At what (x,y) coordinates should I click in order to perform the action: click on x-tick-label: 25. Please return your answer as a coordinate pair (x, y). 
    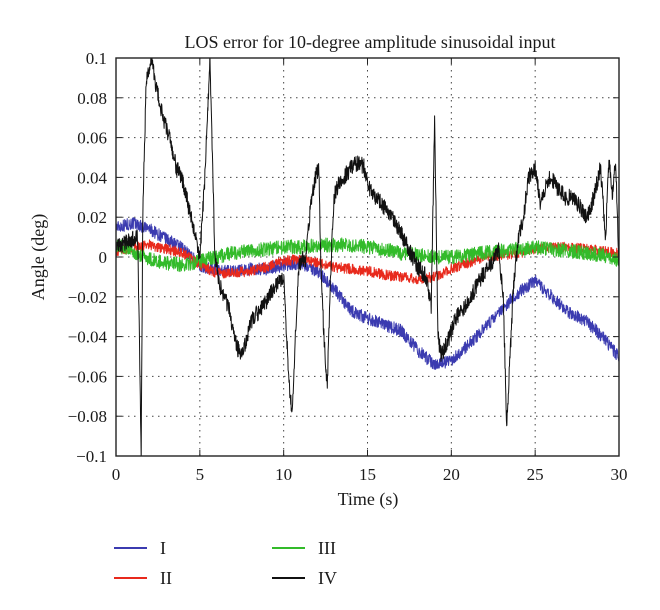
    Looking at the image, I should click on (535, 474).